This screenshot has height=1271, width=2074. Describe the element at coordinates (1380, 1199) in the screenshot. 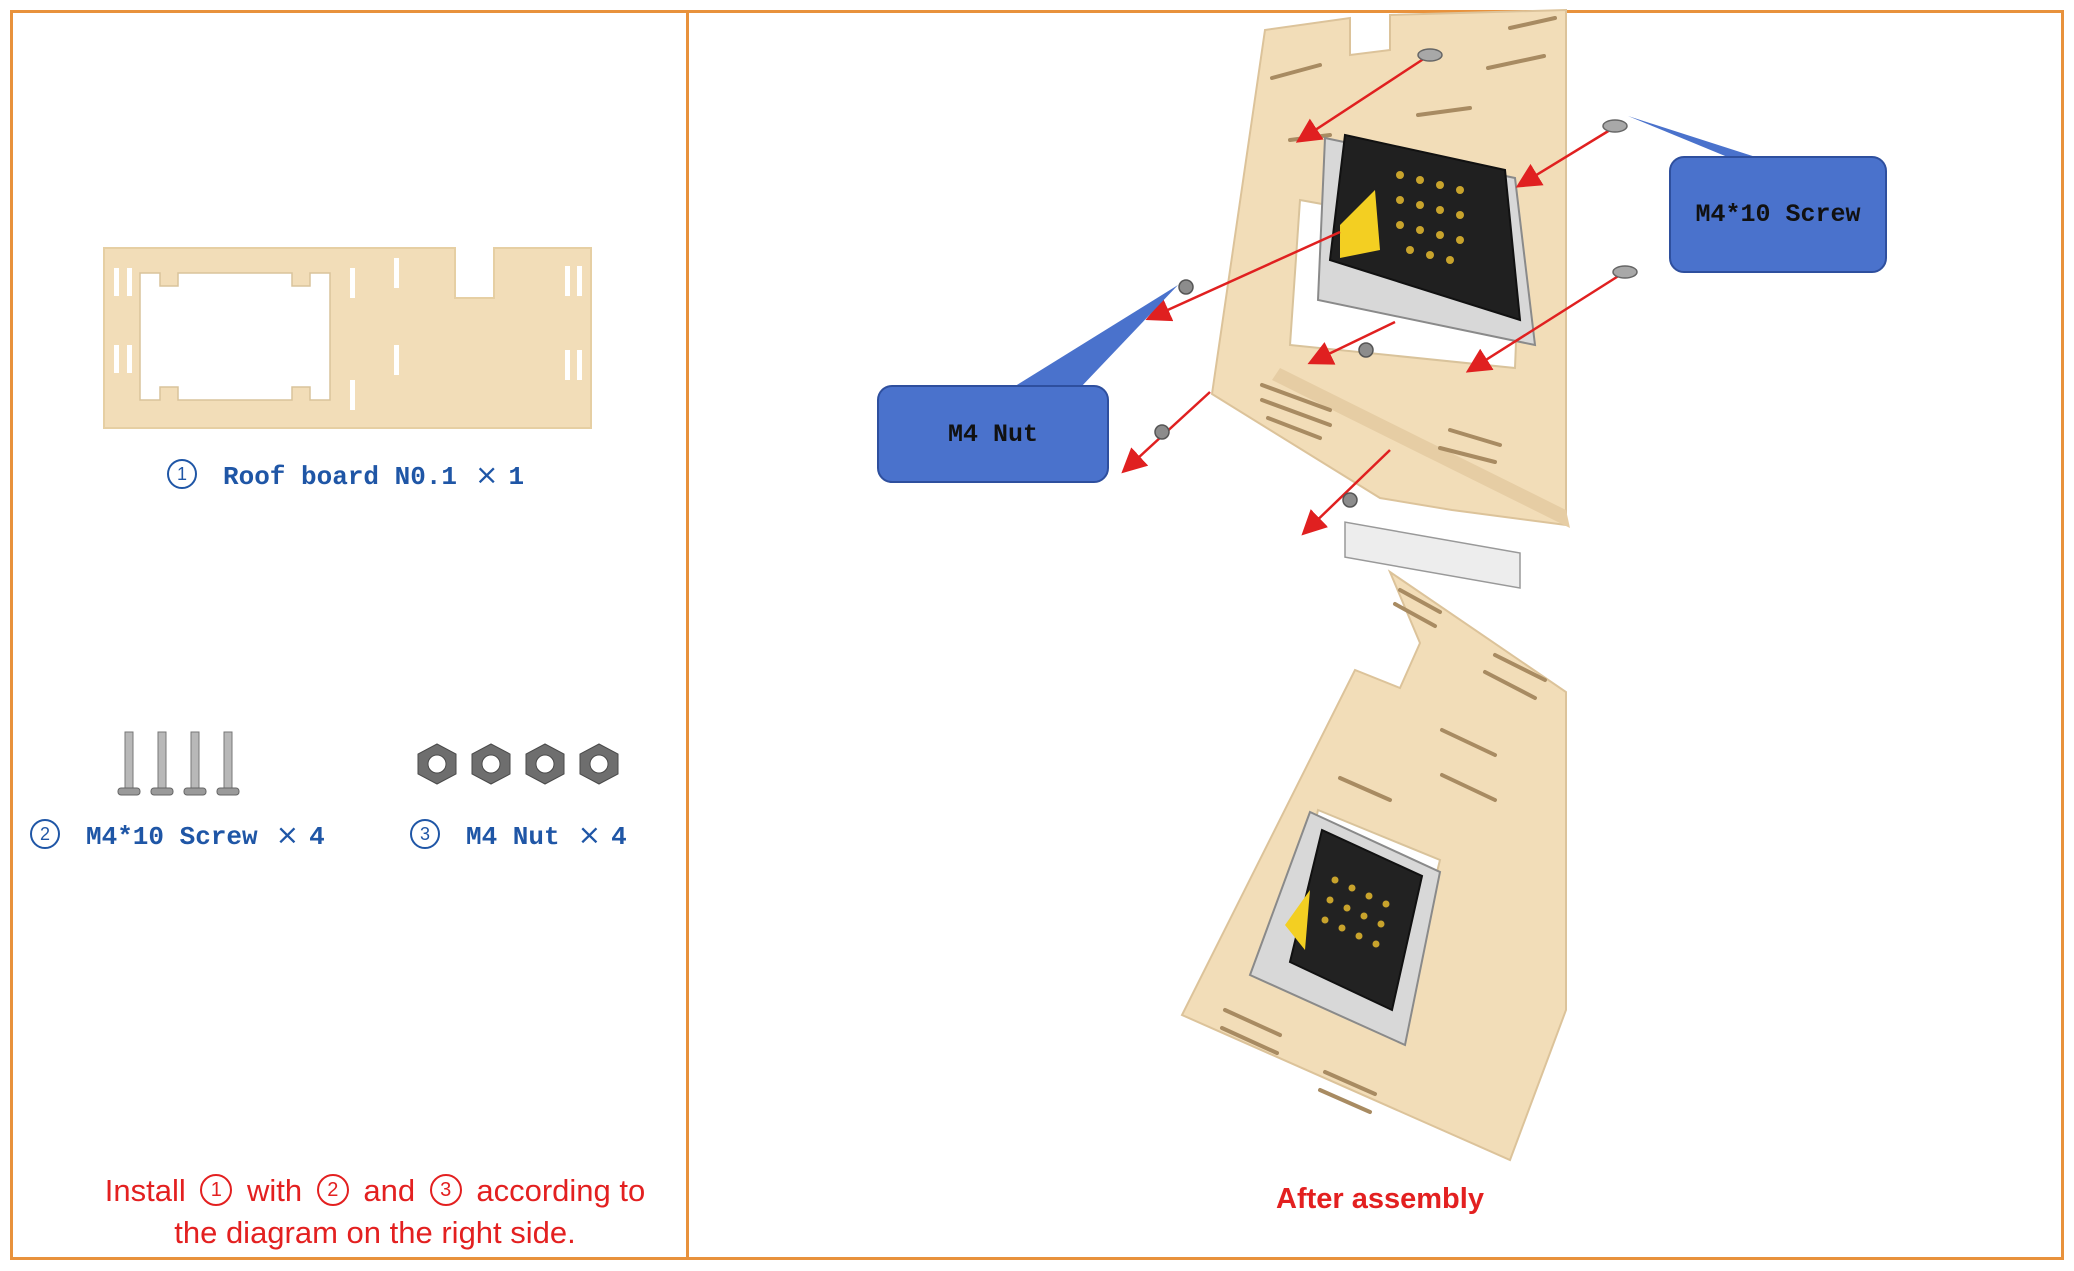

I see `after-assembly-label: After assembly` at that location.